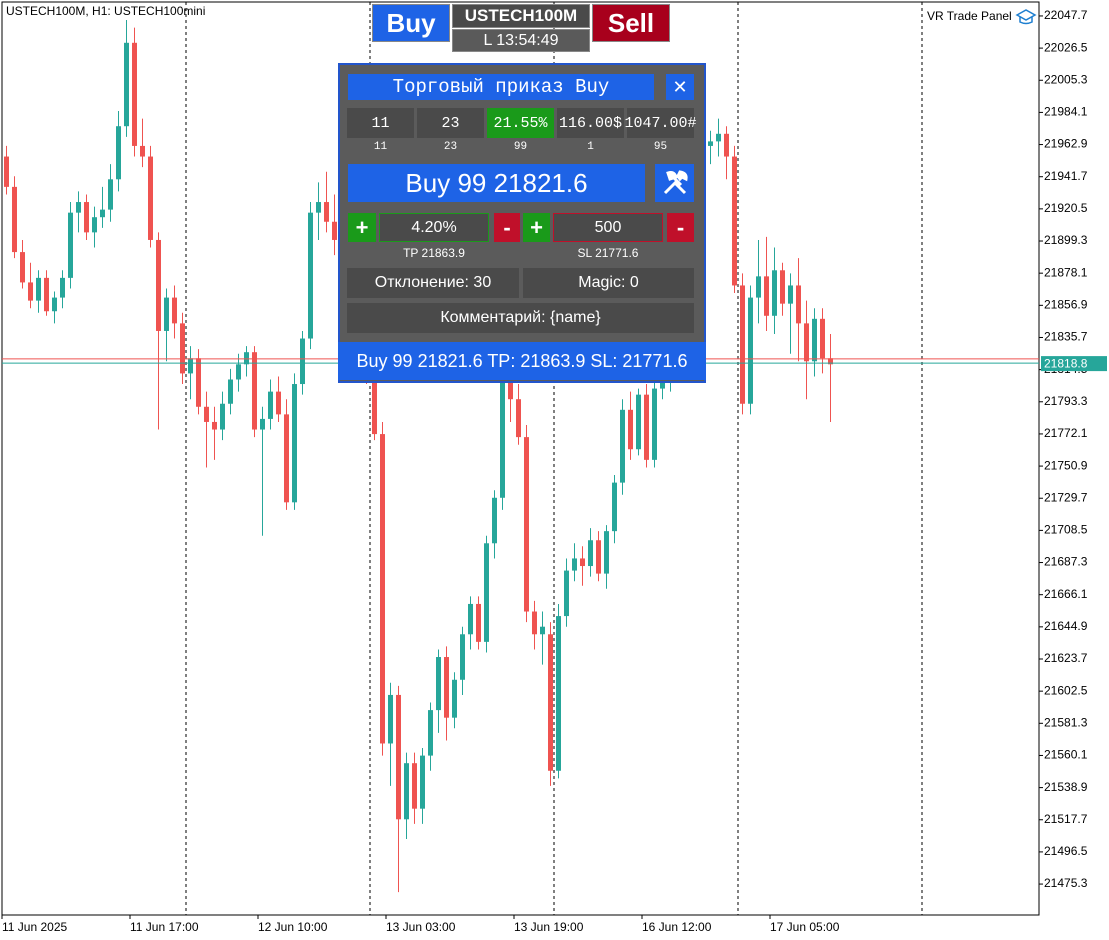  I want to click on y-tick-label: 21602.5, so click(1066, 690).